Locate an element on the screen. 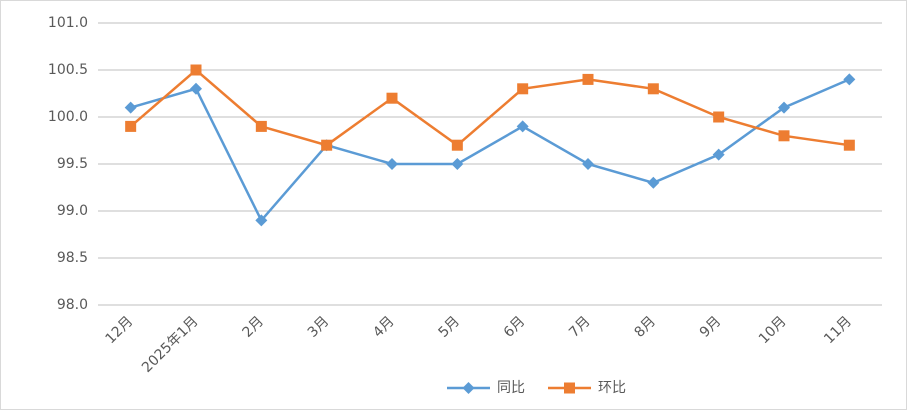 This screenshot has height=410, width=907. y-tick-label: 99.5 is located at coordinates (72, 164).